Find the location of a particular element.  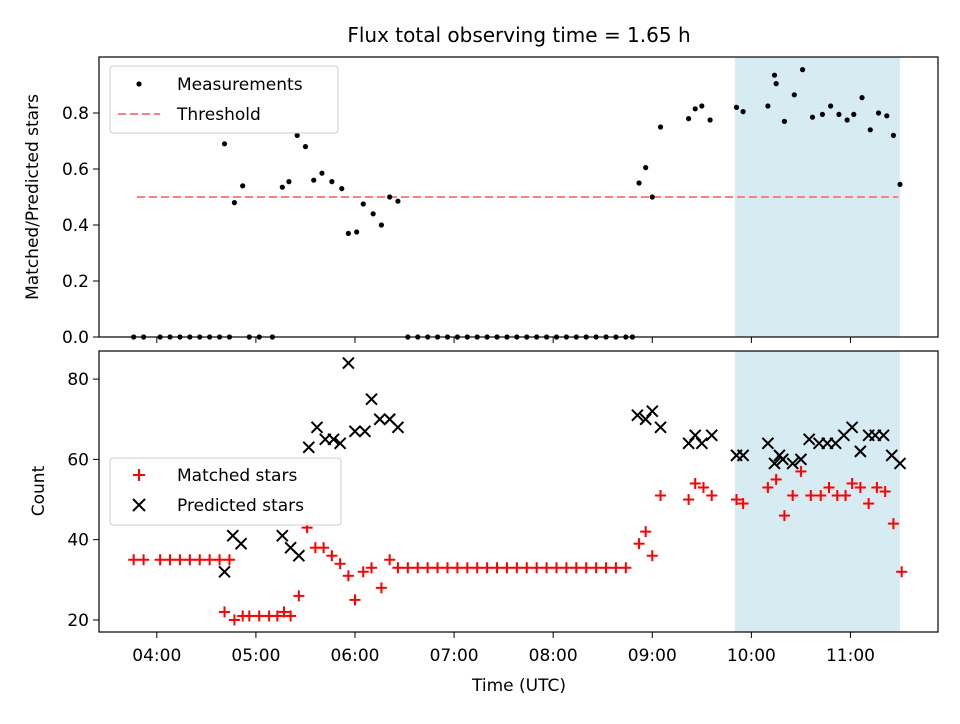

legend-predicted-label: Predicted stars is located at coordinates (240, 506).